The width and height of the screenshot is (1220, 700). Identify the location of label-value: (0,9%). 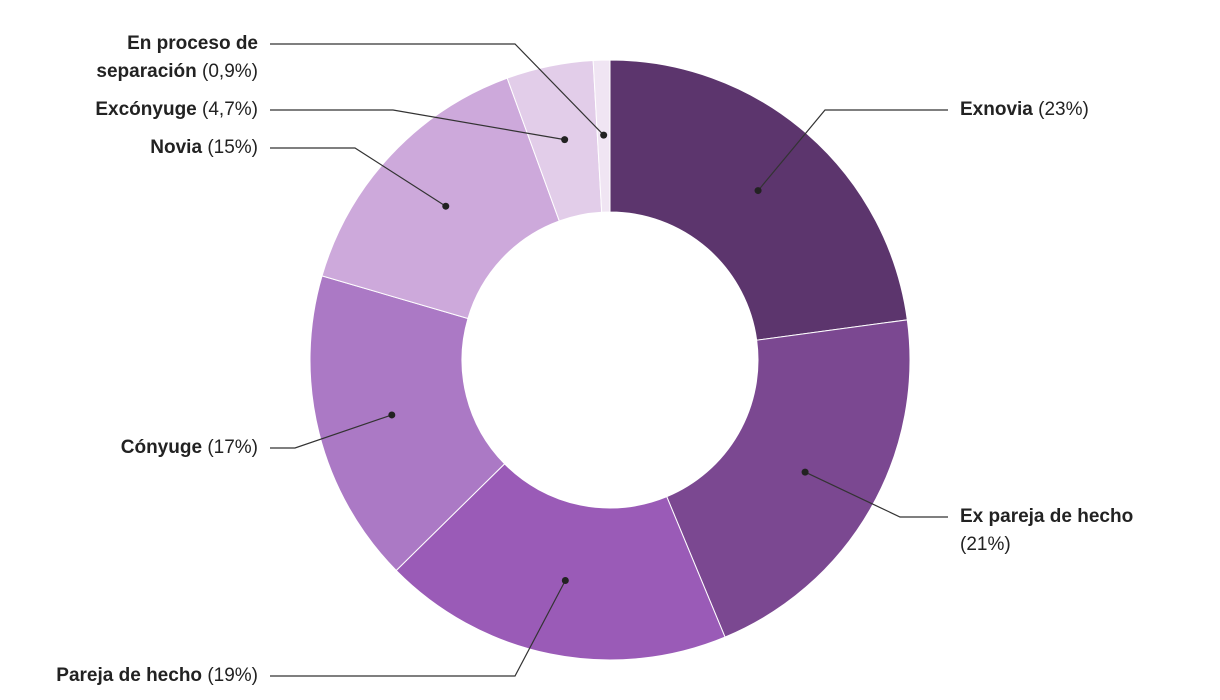
(230, 71).